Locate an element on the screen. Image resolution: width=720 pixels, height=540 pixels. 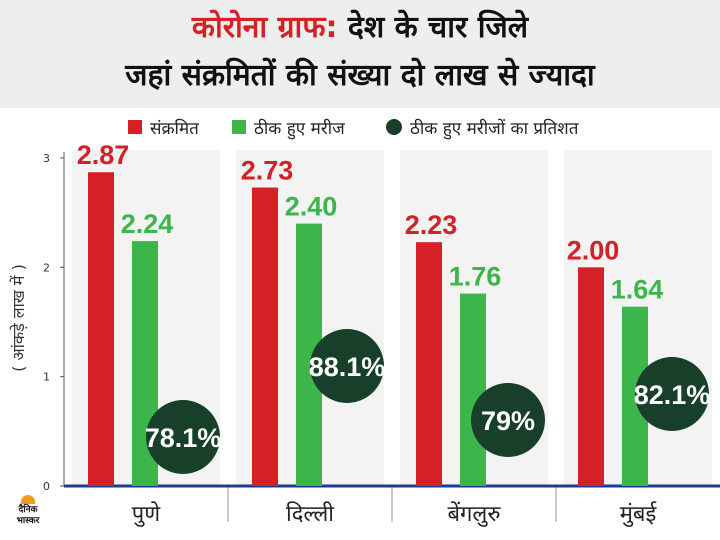
y-axis-label: ( आंकड़े लाख में ) is located at coordinates (18, 318).